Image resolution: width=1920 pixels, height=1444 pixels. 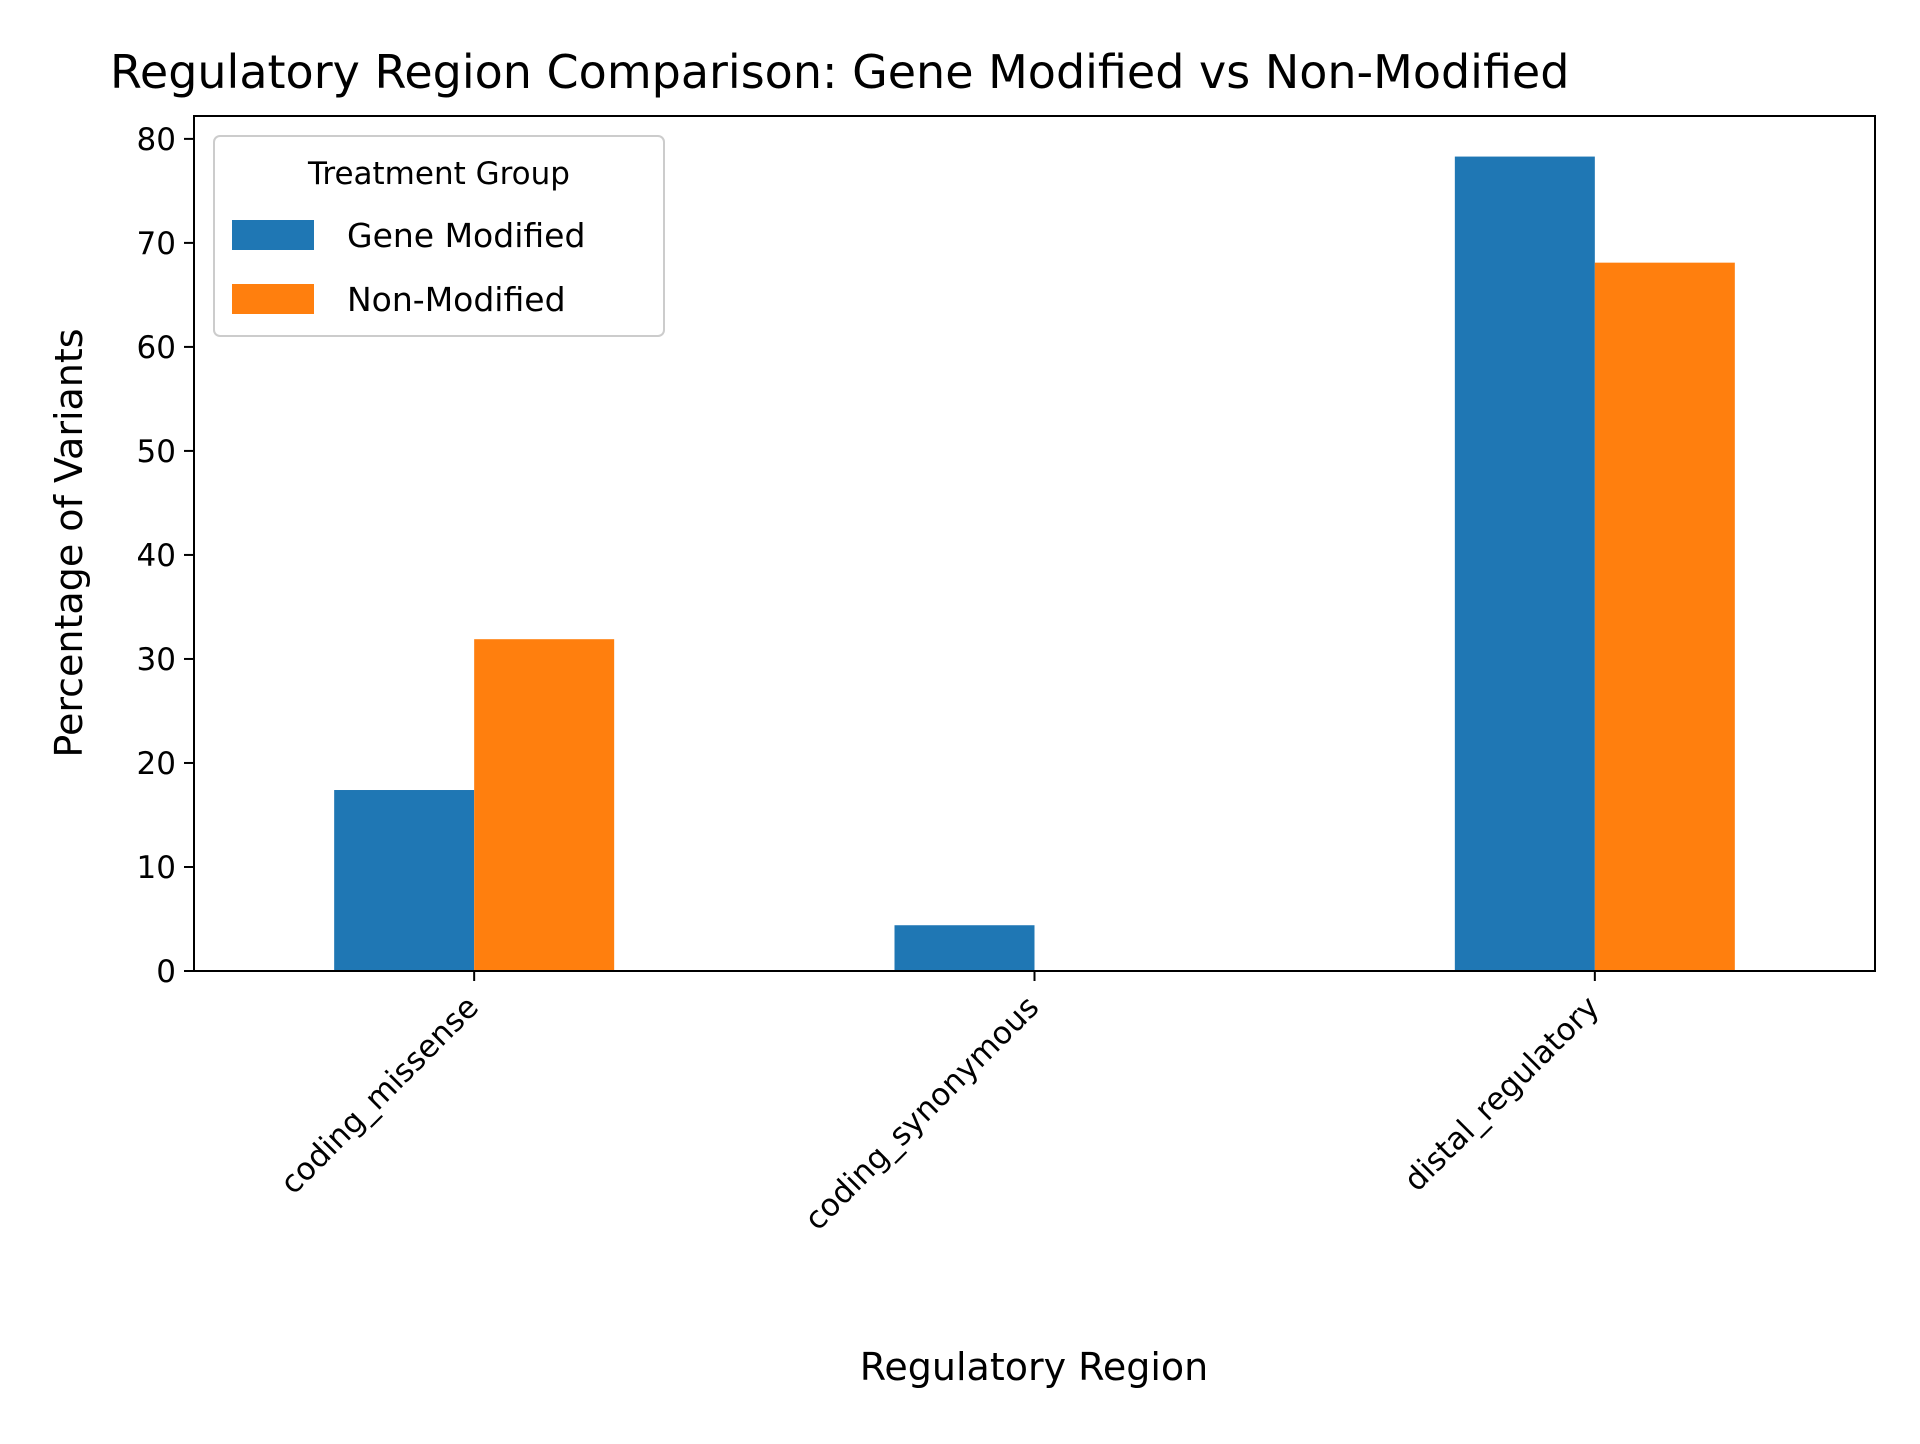 What do you see at coordinates (456, 299) in the screenshot?
I see `legend-entry-label: Non-Modified` at bounding box center [456, 299].